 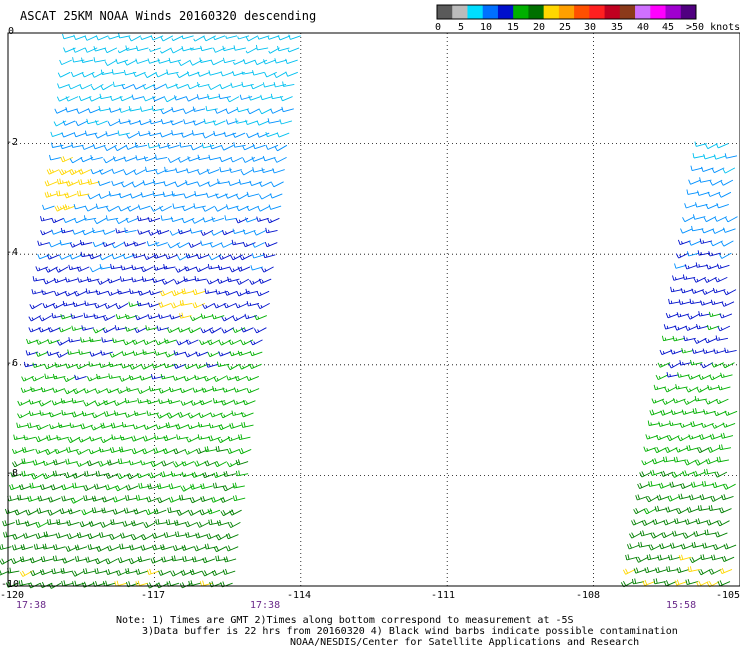 What do you see at coordinates (688, 12) in the screenshot?
I see `legend-swatch` at bounding box center [688, 12].